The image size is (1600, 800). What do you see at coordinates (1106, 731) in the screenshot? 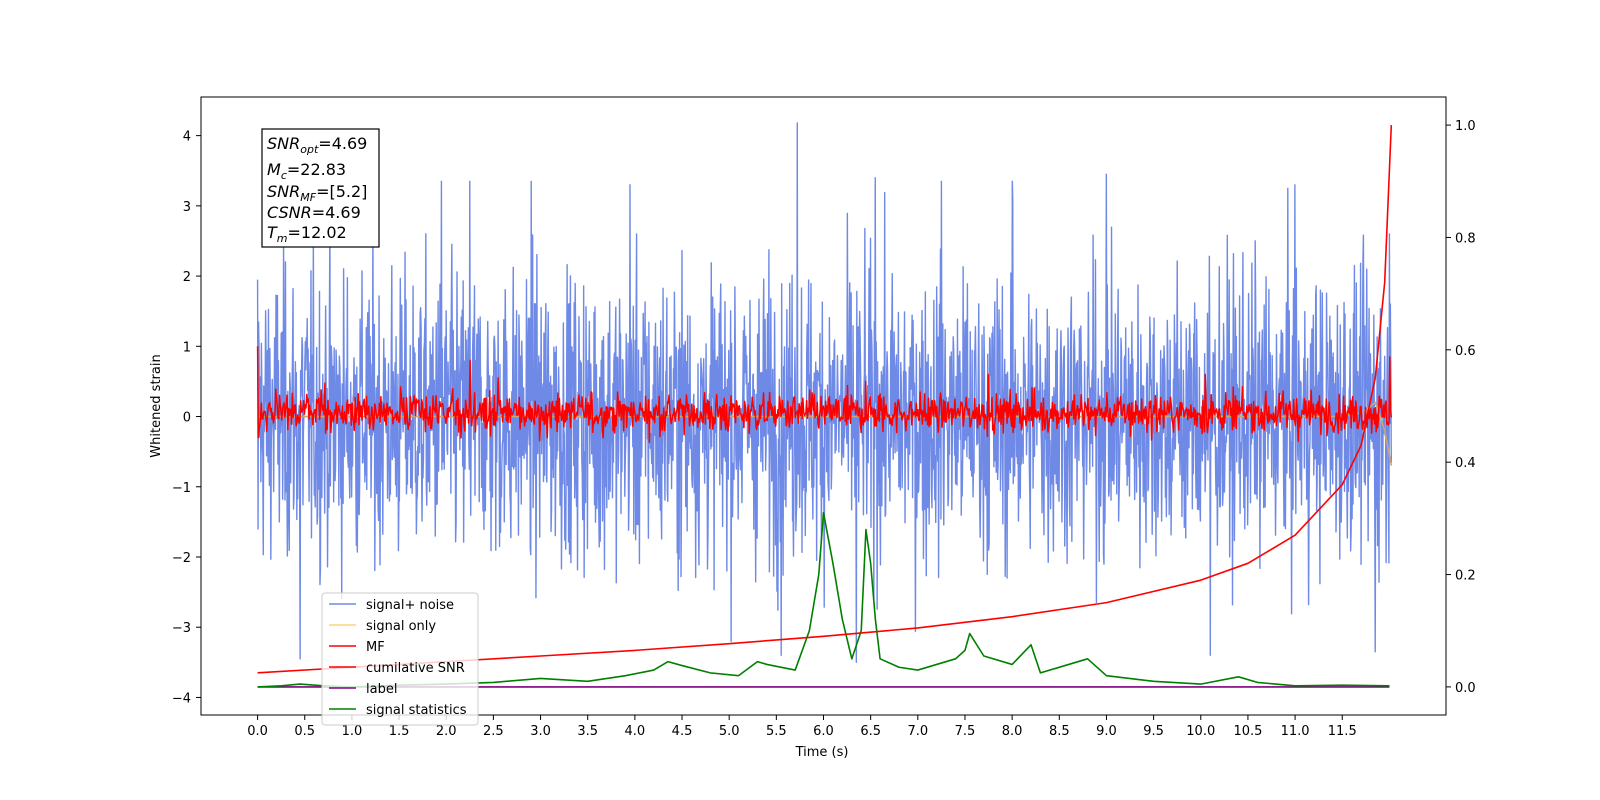
I see `x-tick-label: 9.0` at bounding box center [1106, 731].